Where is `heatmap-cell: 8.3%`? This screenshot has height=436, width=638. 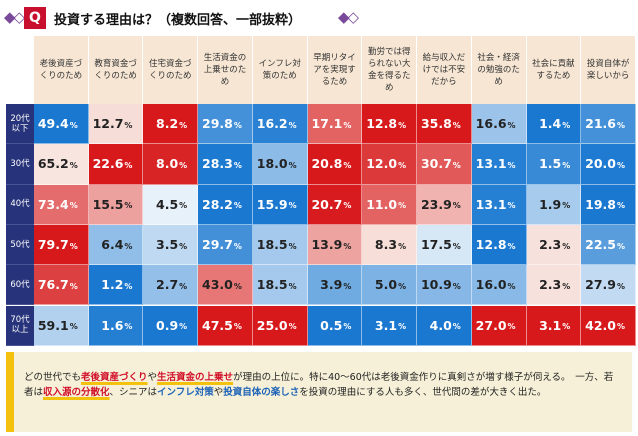 heatmap-cell: 8.3% is located at coordinates (390, 245).